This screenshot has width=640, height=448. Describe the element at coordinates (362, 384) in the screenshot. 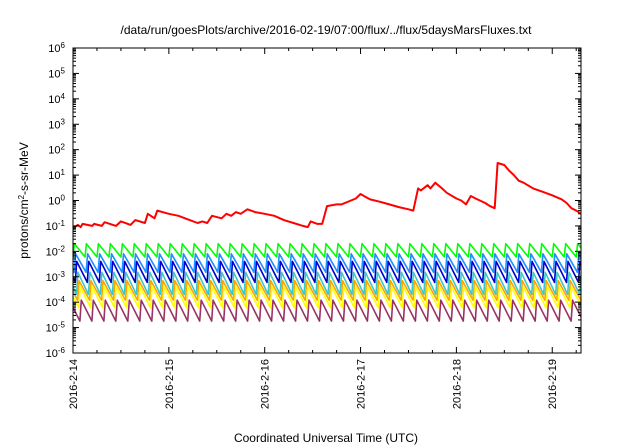

I see `x-tick-label: 2016-2-17` at that location.